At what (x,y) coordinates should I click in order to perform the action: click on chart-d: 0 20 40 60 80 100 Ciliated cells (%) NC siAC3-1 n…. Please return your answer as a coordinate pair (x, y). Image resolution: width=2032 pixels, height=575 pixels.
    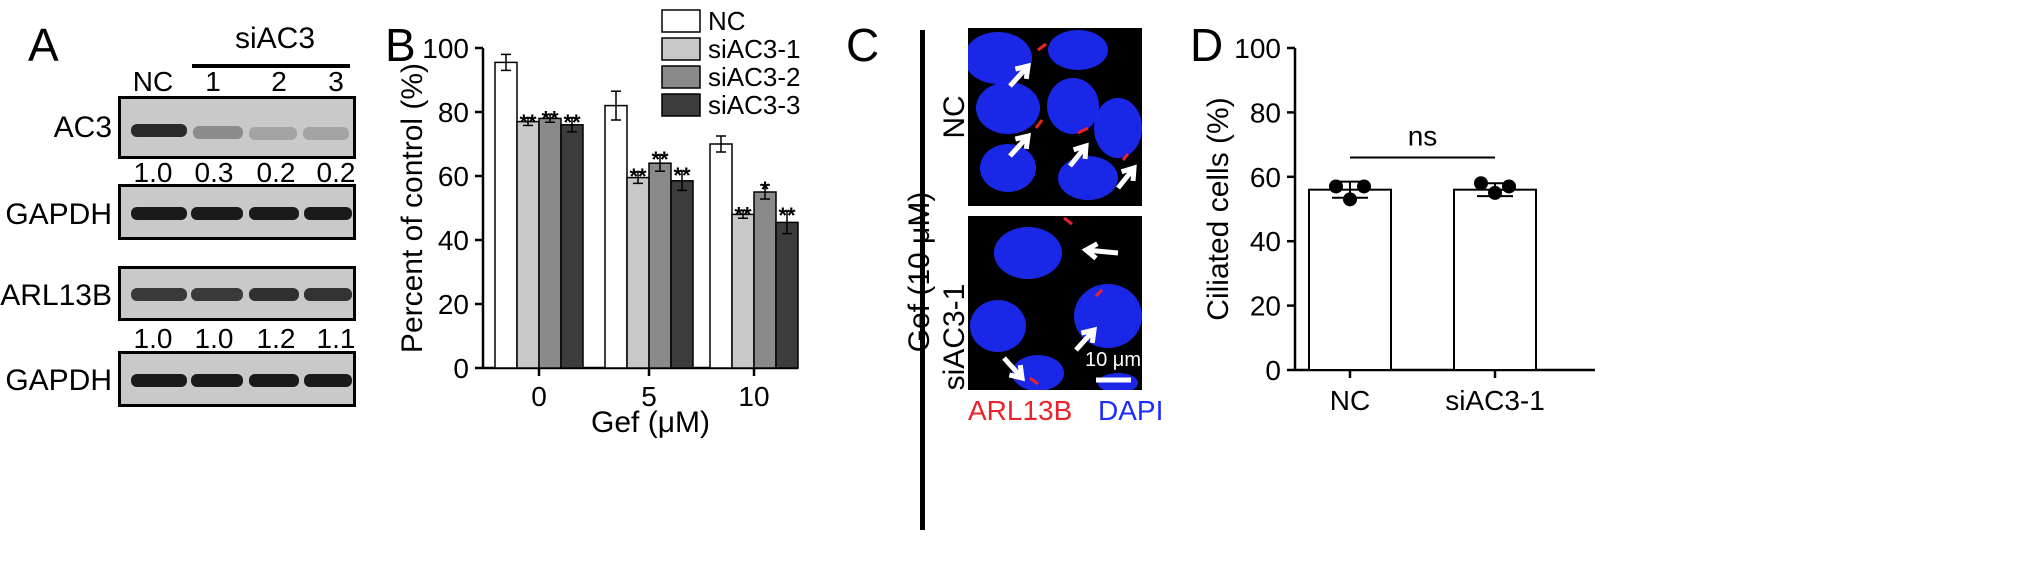
    Looking at the image, I should click on (1398, 224).